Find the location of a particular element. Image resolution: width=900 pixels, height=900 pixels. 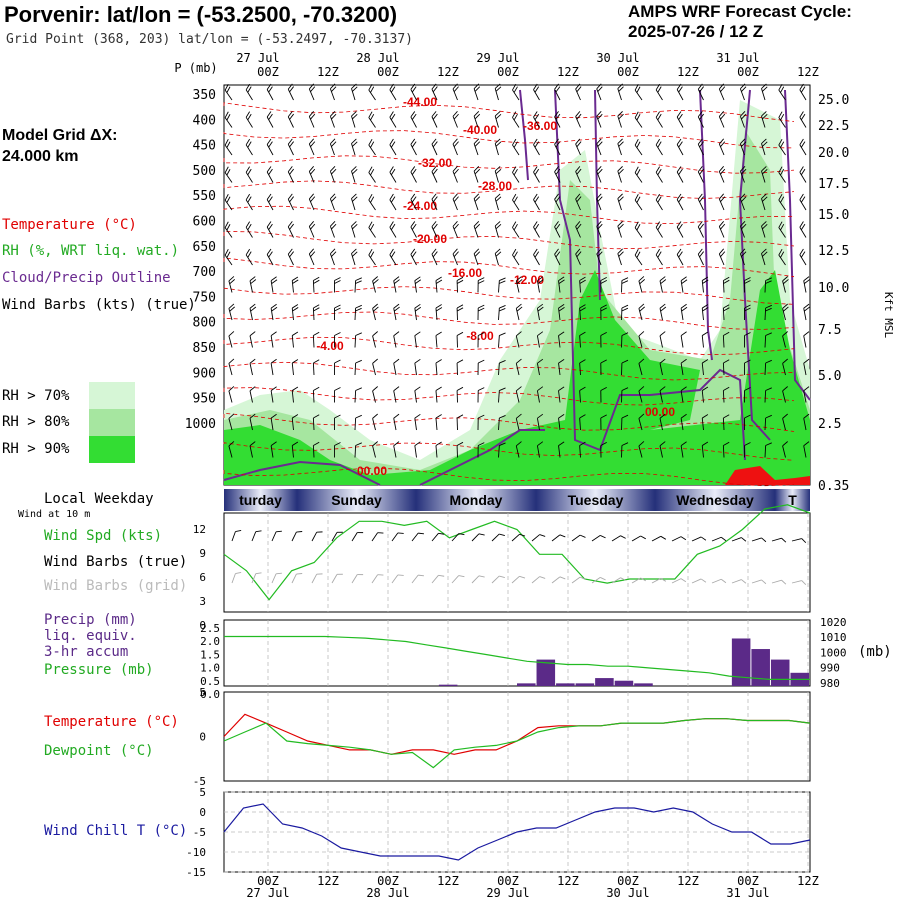

temperature-label: -12.00 is located at coordinates (527, 280).